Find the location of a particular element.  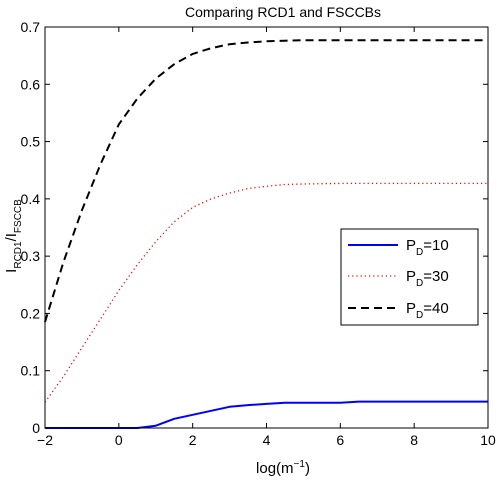

y-tick-label: 0.5 is located at coordinates (31, 142).